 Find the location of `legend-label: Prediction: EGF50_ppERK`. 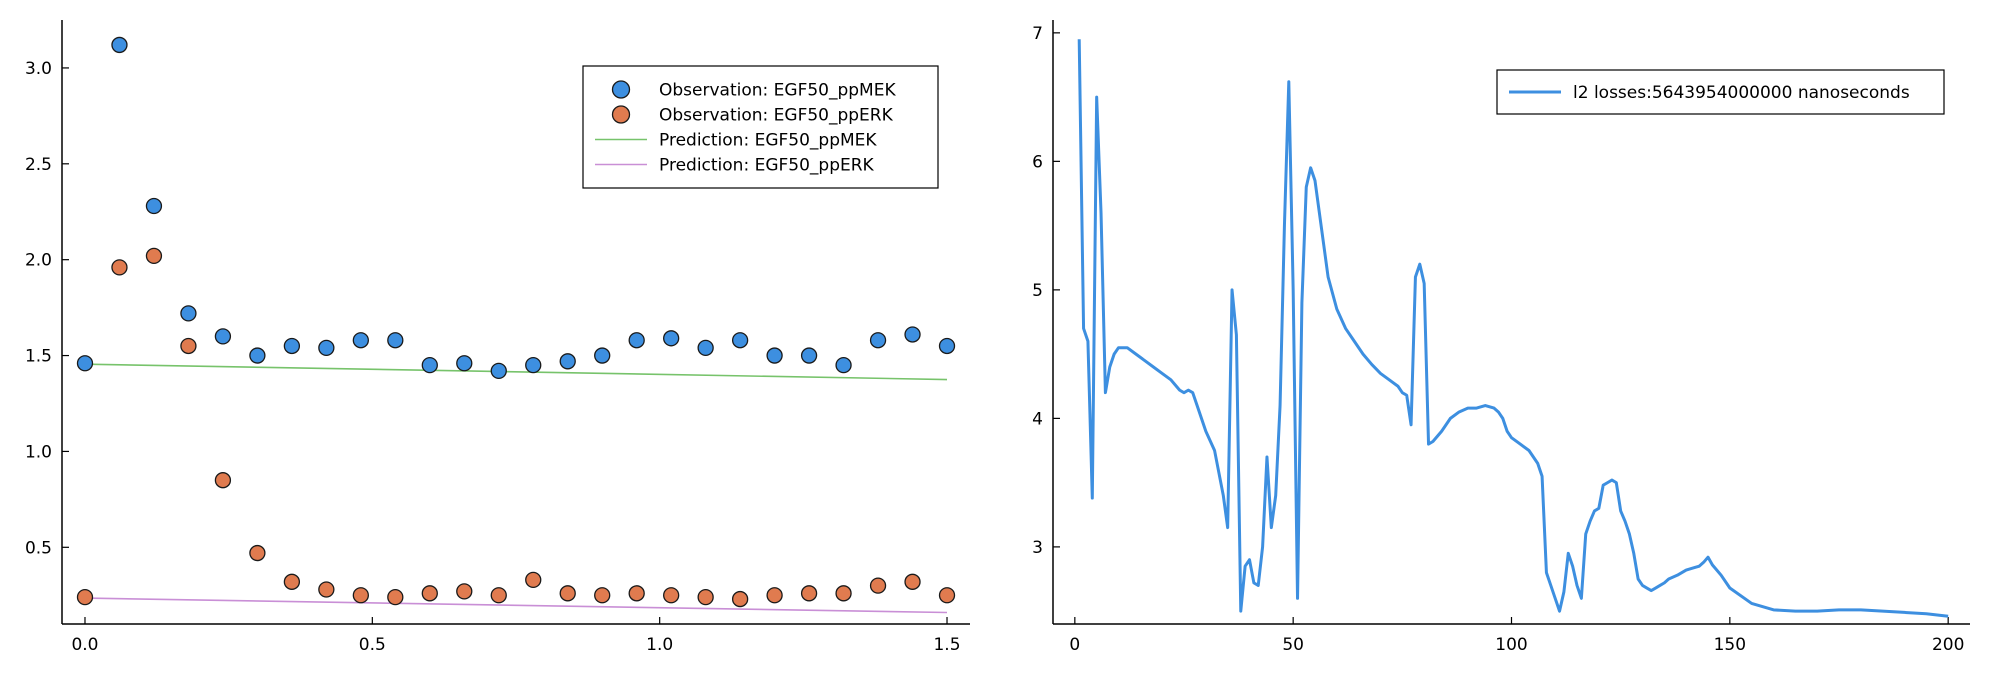

legend-label: Prediction: EGF50_ppERK is located at coordinates (767, 166).